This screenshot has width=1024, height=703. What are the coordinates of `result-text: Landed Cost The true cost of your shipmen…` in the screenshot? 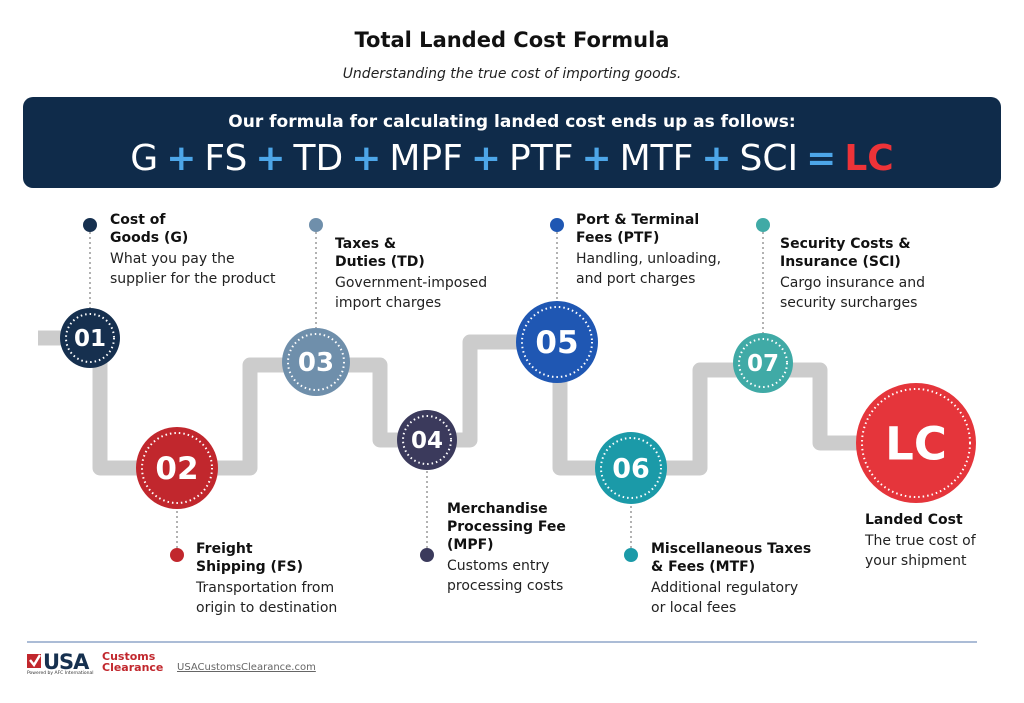 It's located at (935, 541).